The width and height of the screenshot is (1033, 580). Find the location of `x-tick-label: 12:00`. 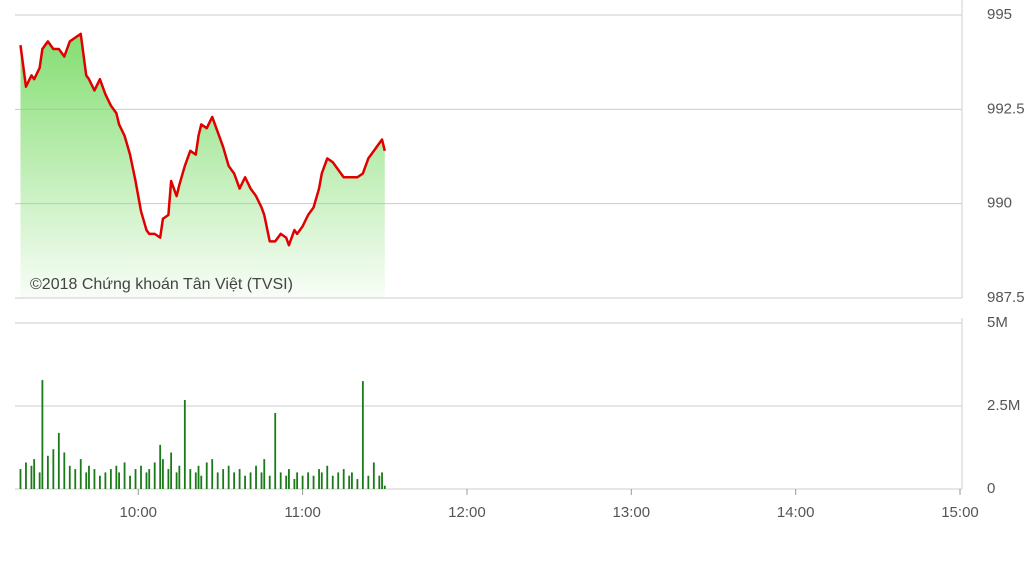

x-tick-label: 12:00 is located at coordinates (467, 512).